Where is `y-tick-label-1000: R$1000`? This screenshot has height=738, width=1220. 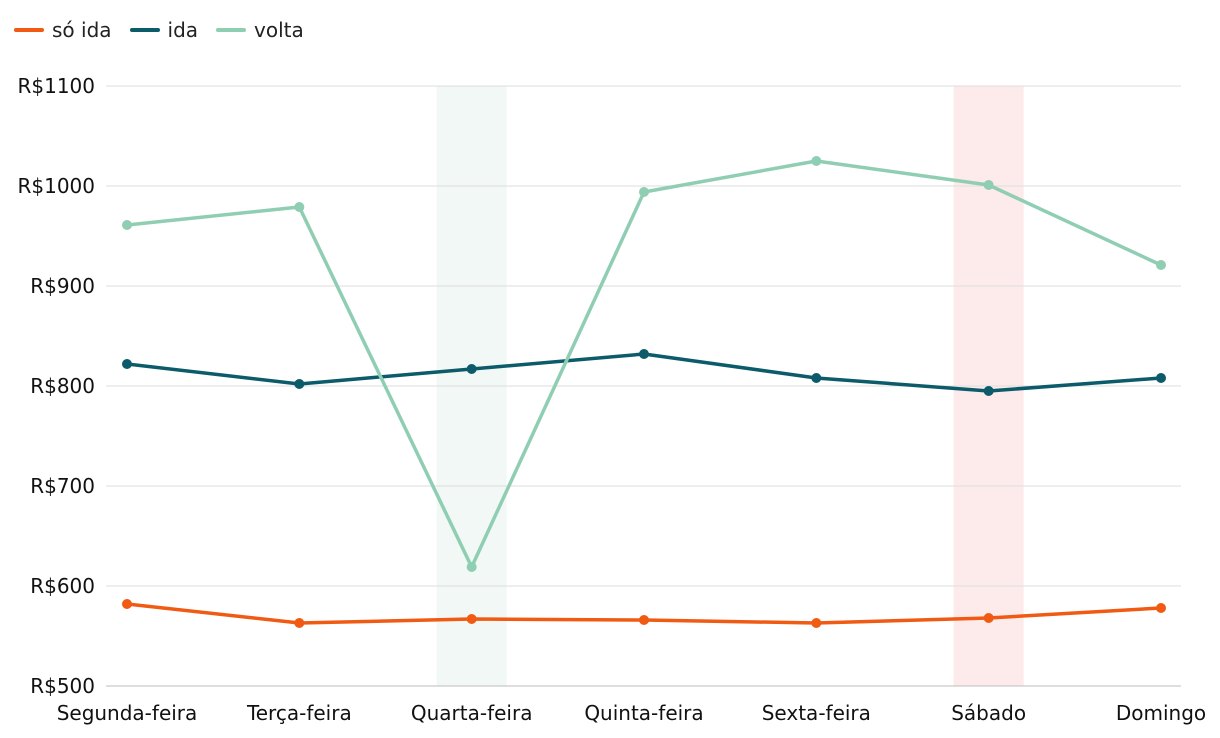 y-tick-label-1000: R$1000 is located at coordinates (56, 186).